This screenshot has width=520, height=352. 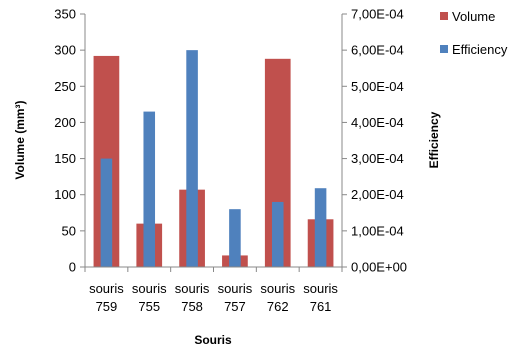 What do you see at coordinates (192, 306) in the screenshot?
I see `x-tick-label-line: 758` at bounding box center [192, 306].